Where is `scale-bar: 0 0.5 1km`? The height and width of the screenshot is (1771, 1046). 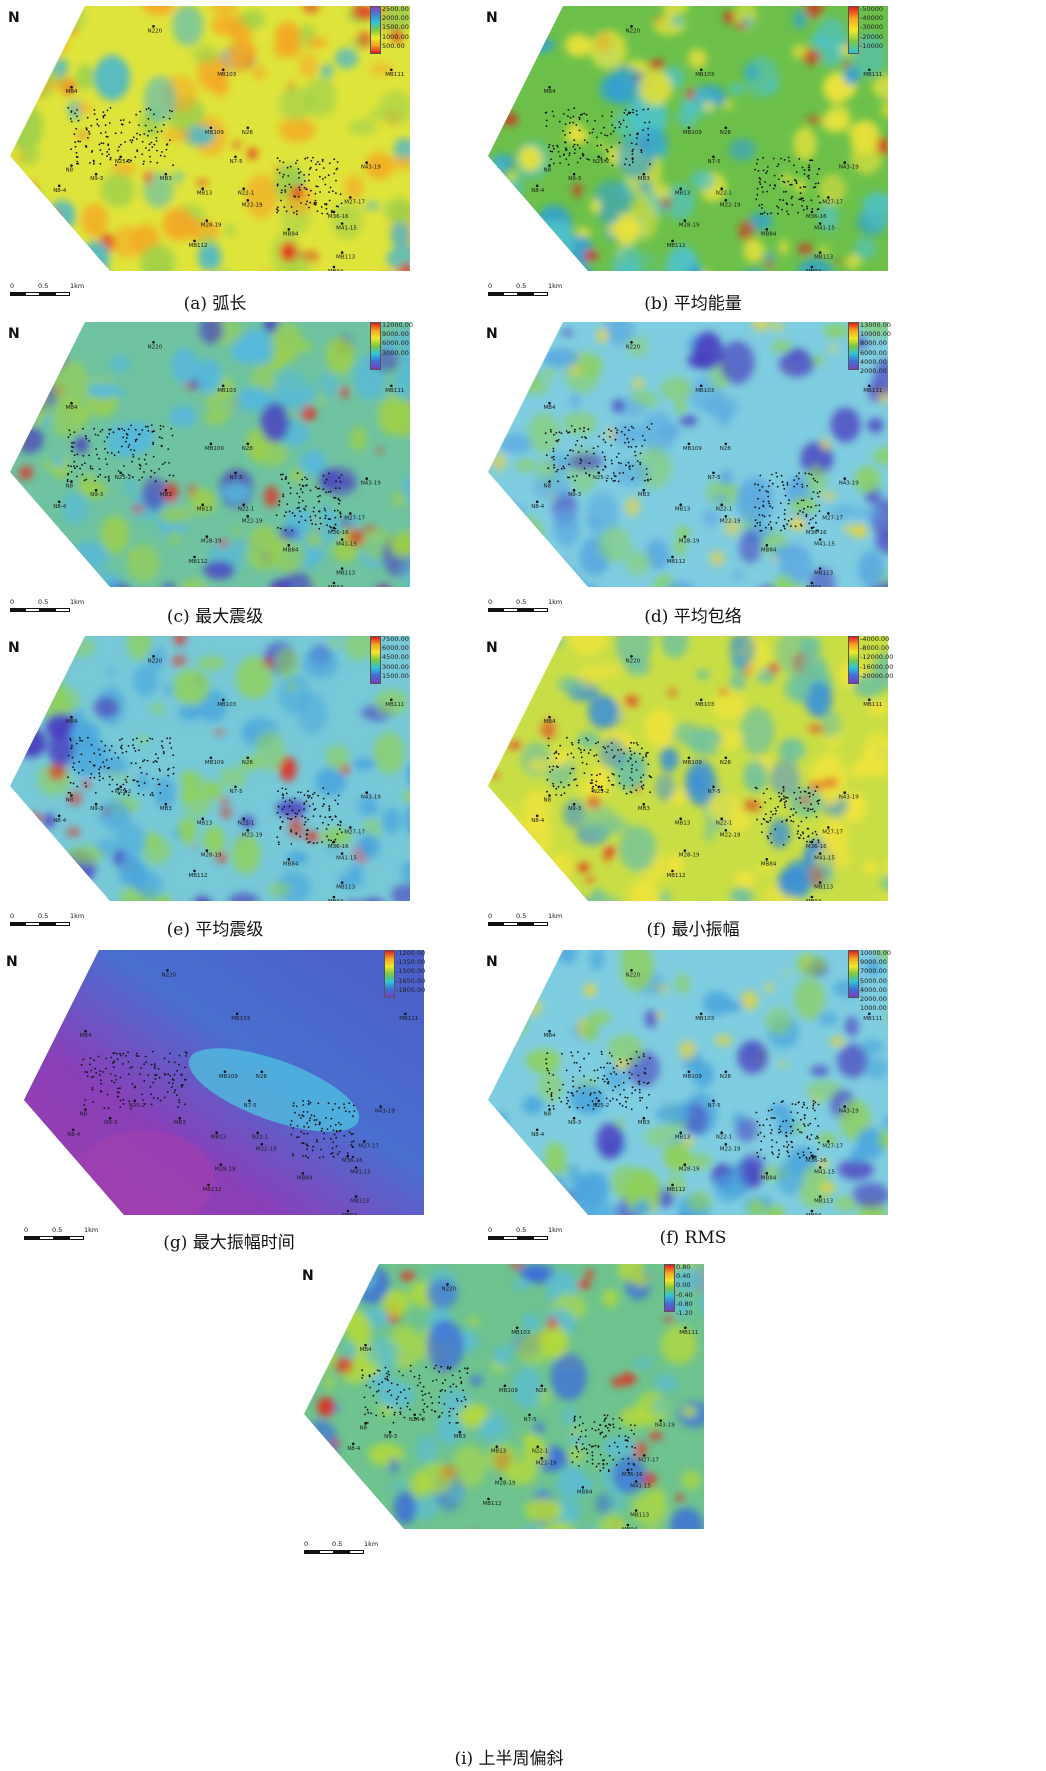 scale-bar: 0 0.5 1km is located at coordinates (50, 922).